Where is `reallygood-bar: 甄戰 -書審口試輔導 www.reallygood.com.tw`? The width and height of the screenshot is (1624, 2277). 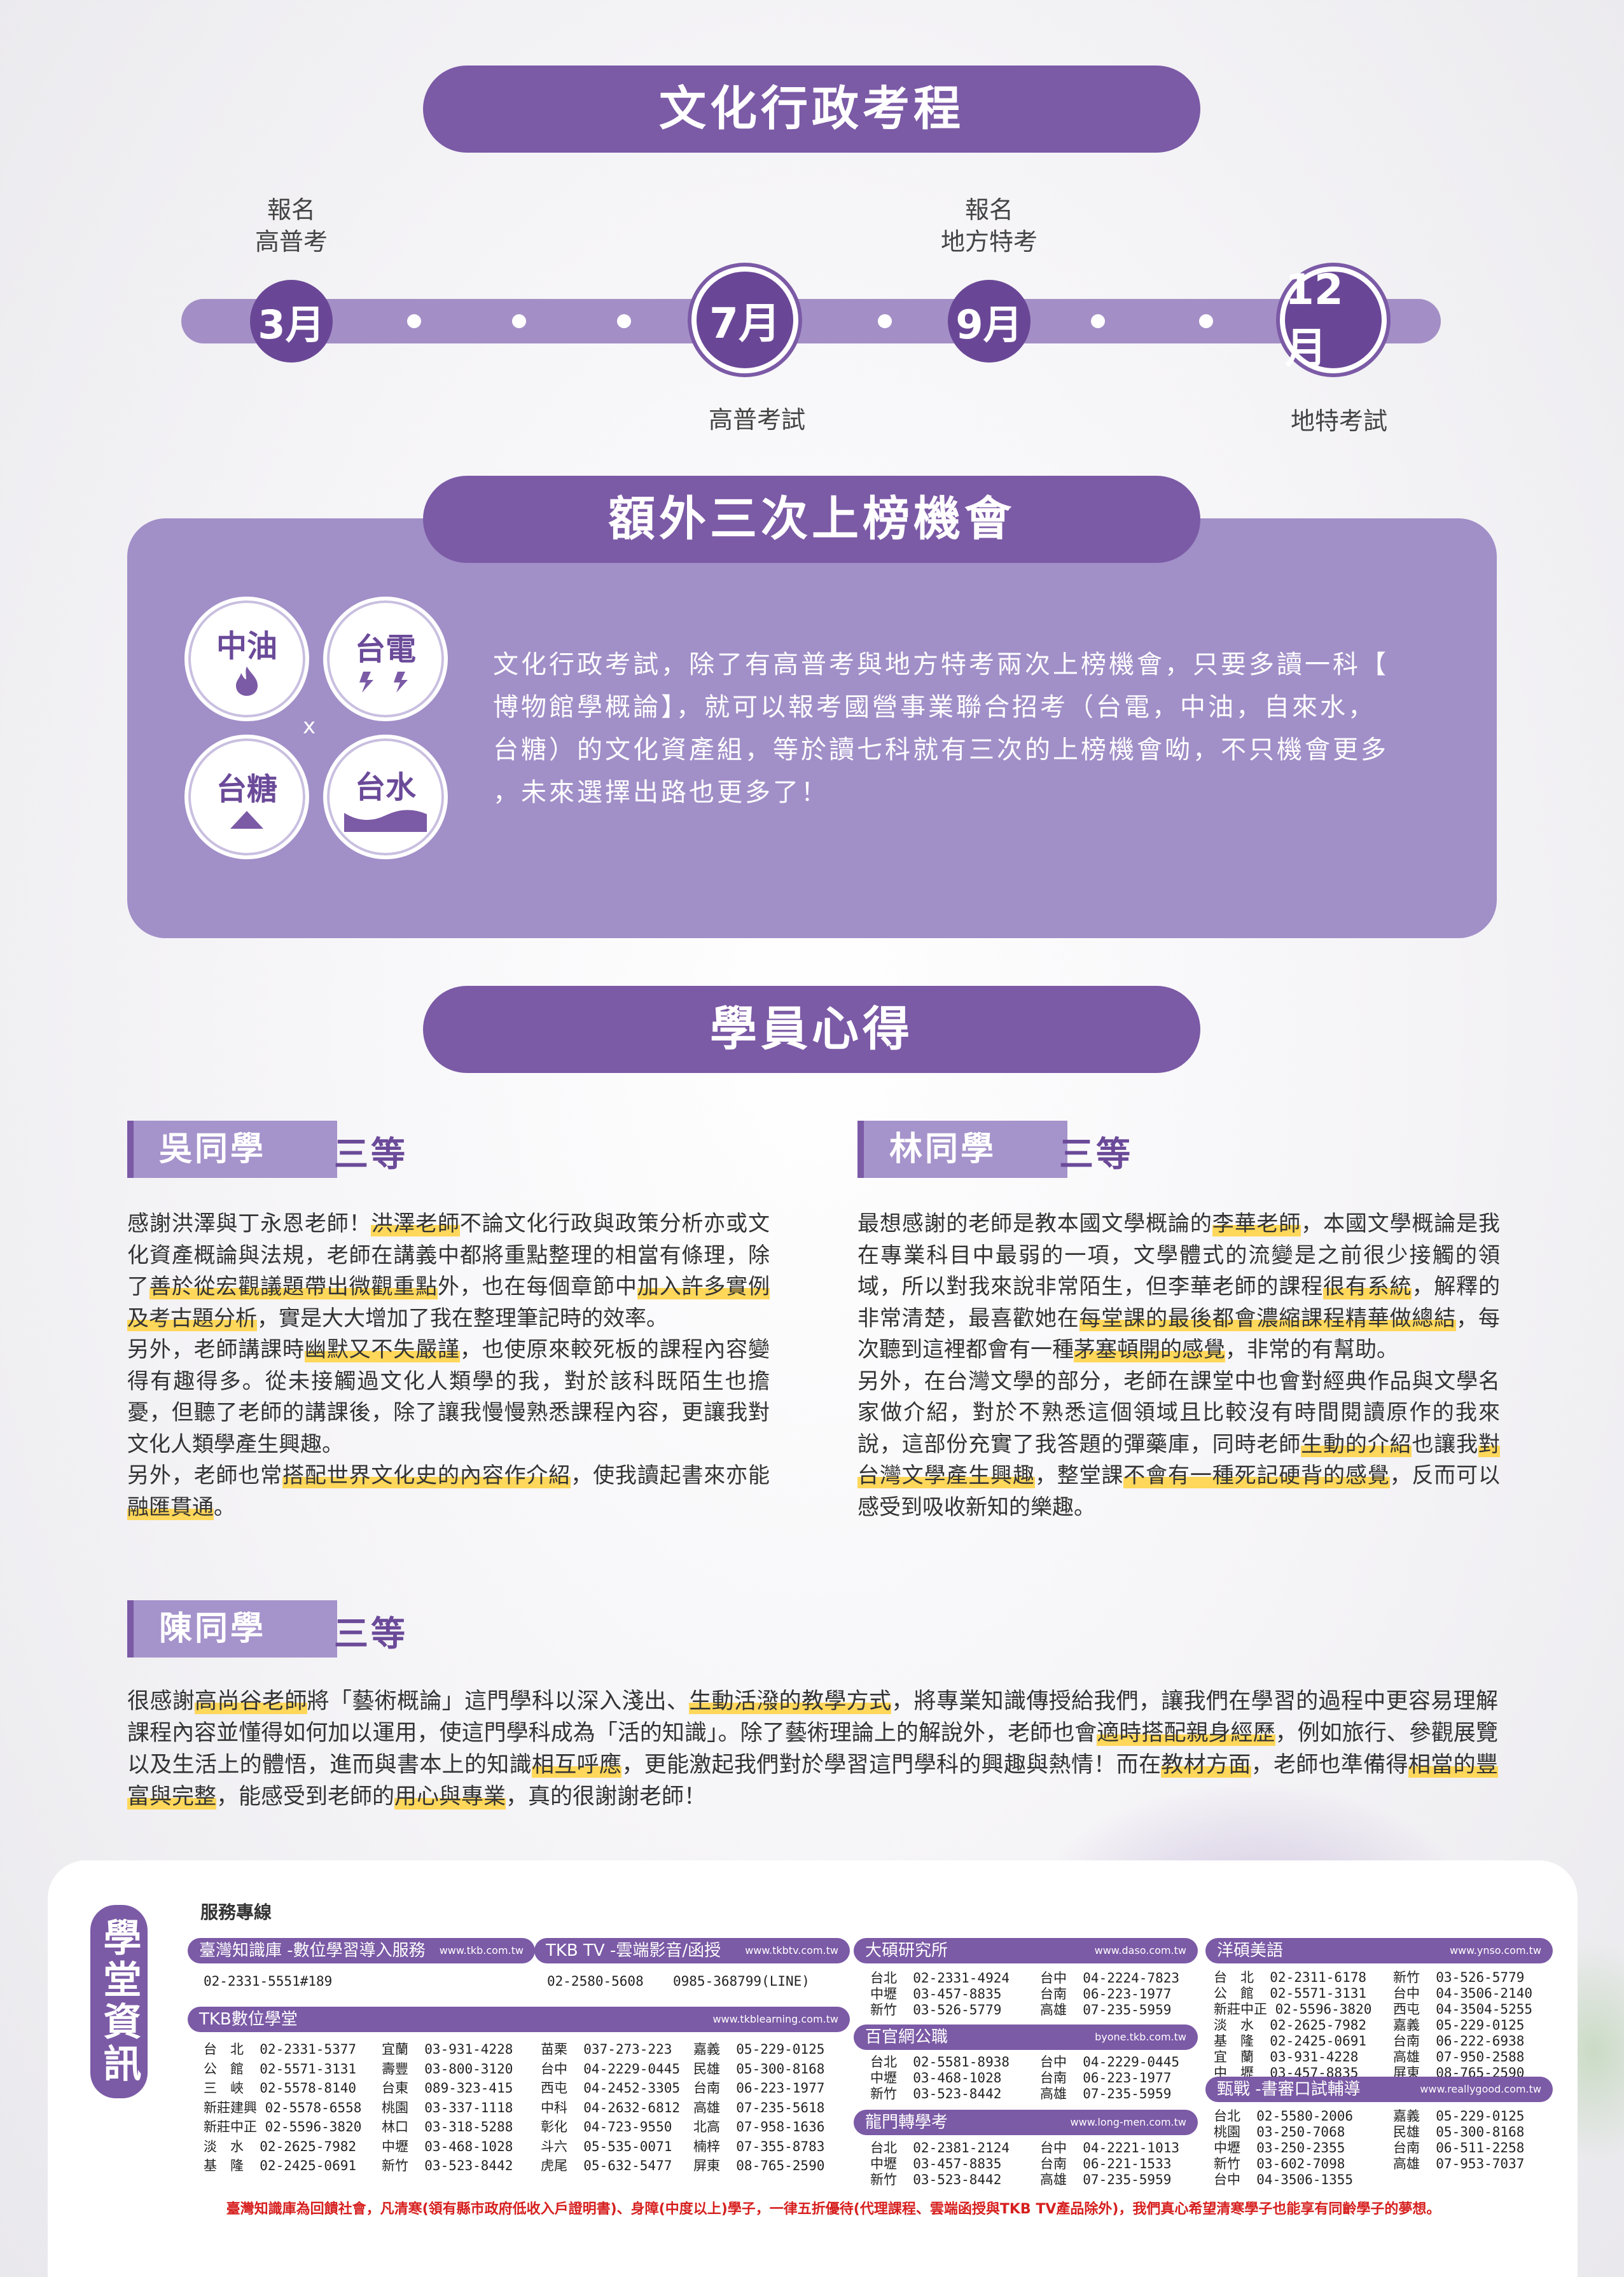
reallygood-bar: 甄戰 -書審口試輔導 www.reallygood.com.tw is located at coordinates (1379, 2089).